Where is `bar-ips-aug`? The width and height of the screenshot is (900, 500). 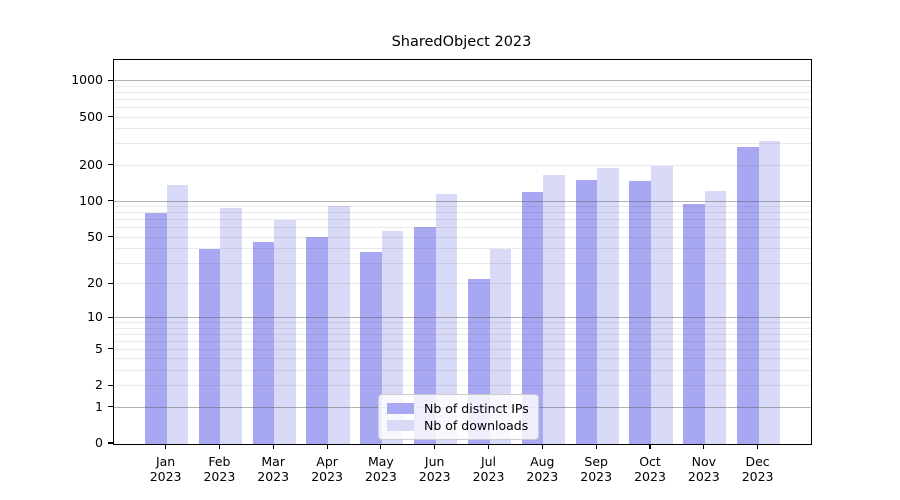
bar-ips-aug is located at coordinates (532, 318).